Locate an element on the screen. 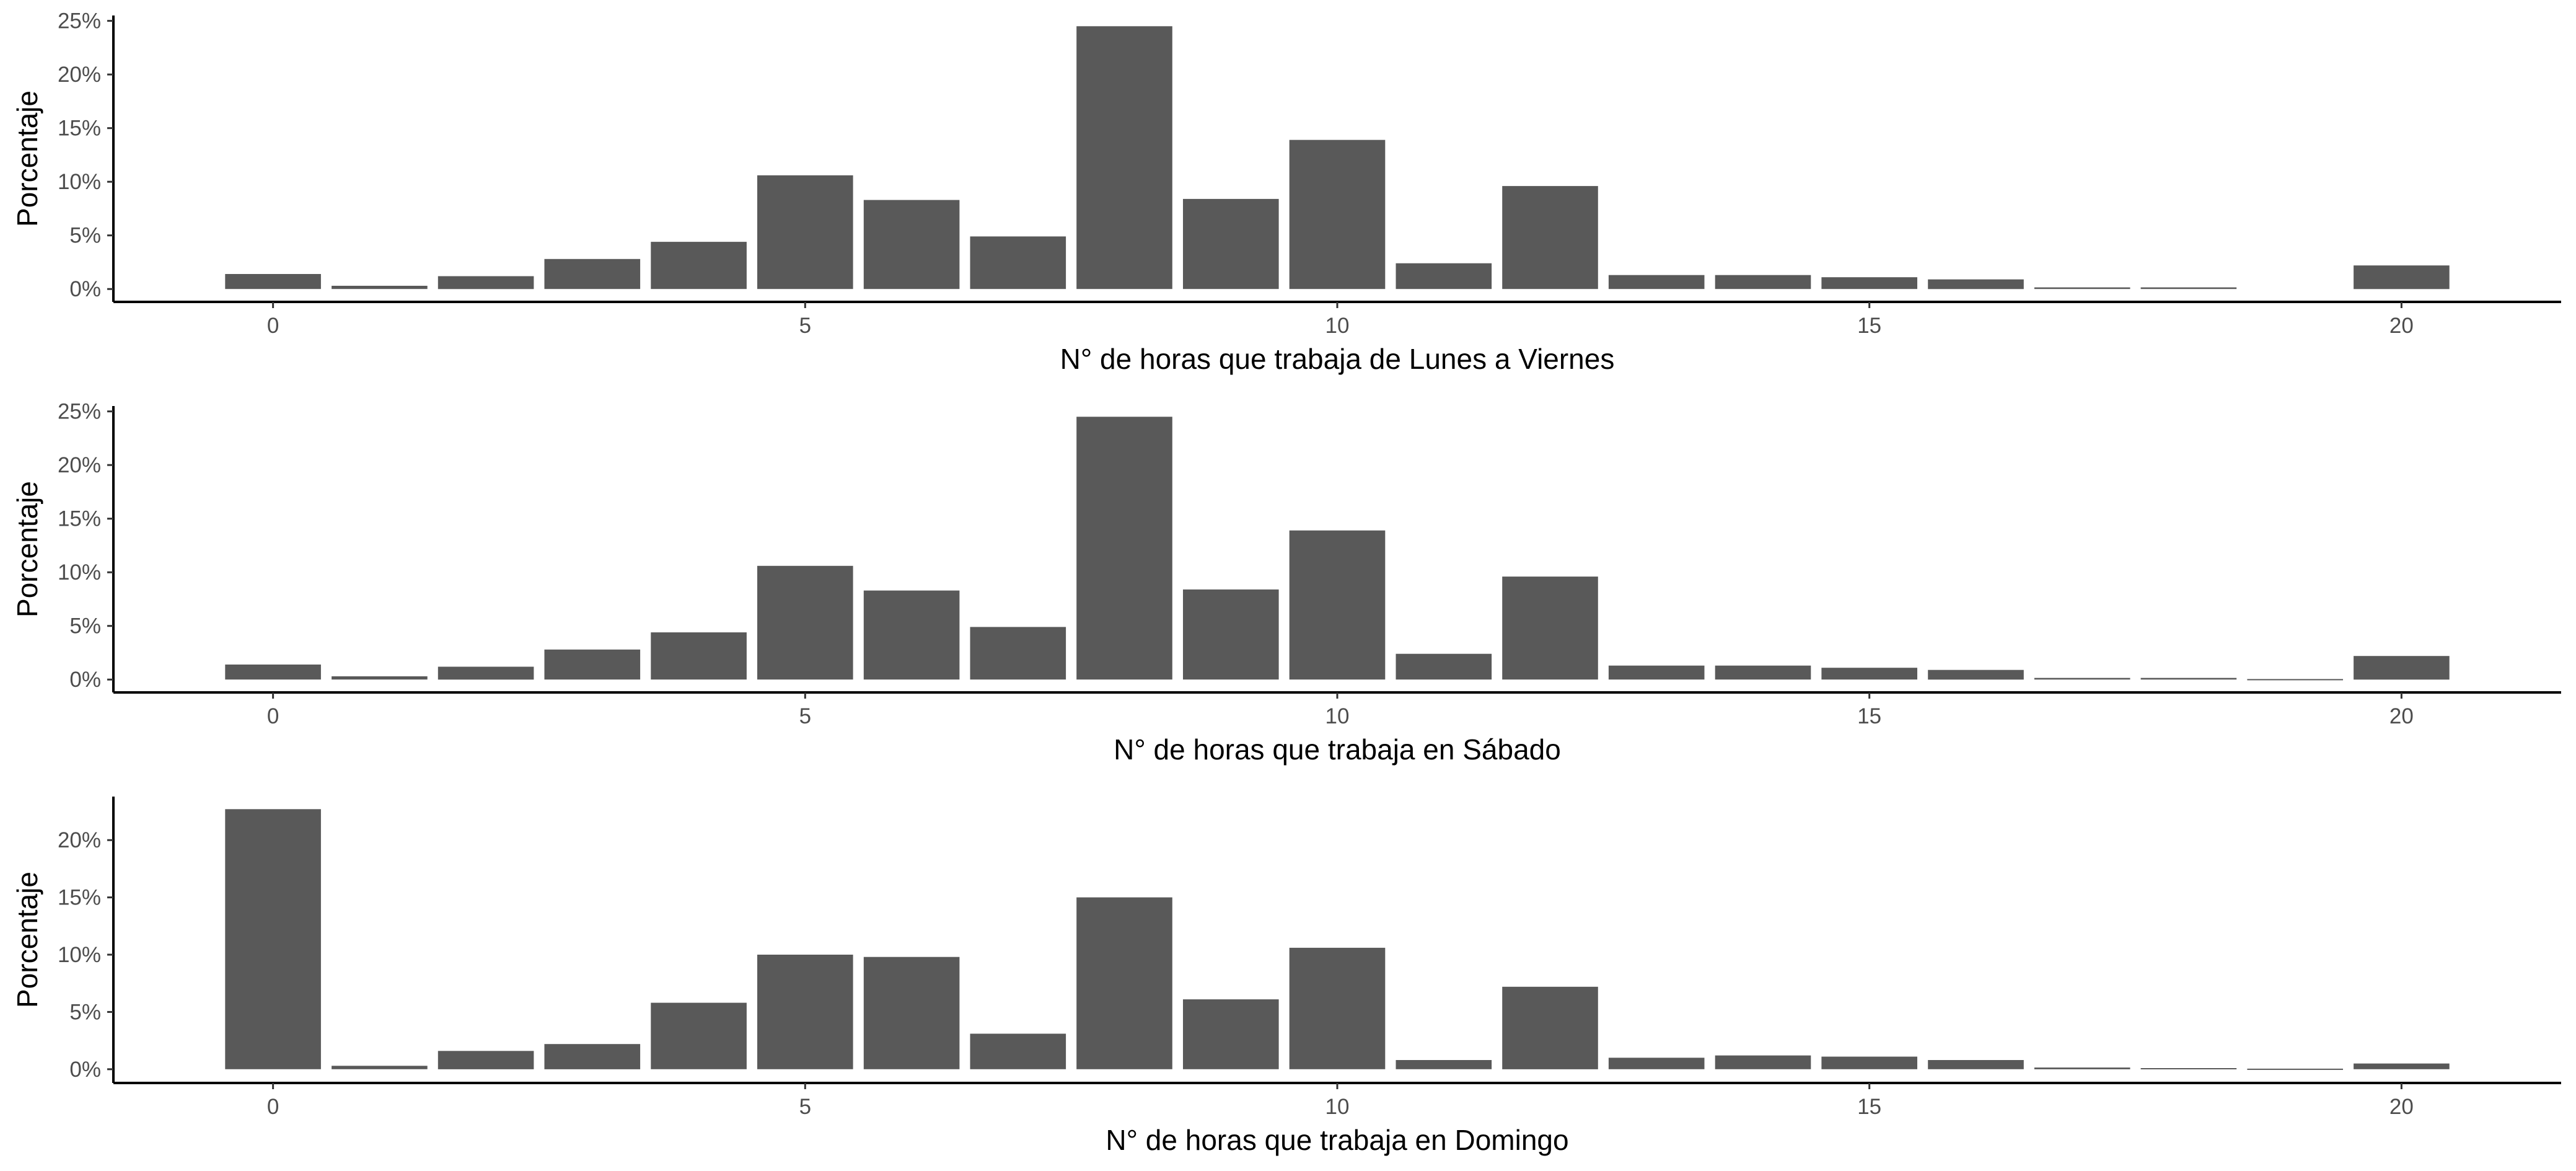 This screenshot has width=2576, height=1171. x-tick-label-1-0: 0 is located at coordinates (273, 326).